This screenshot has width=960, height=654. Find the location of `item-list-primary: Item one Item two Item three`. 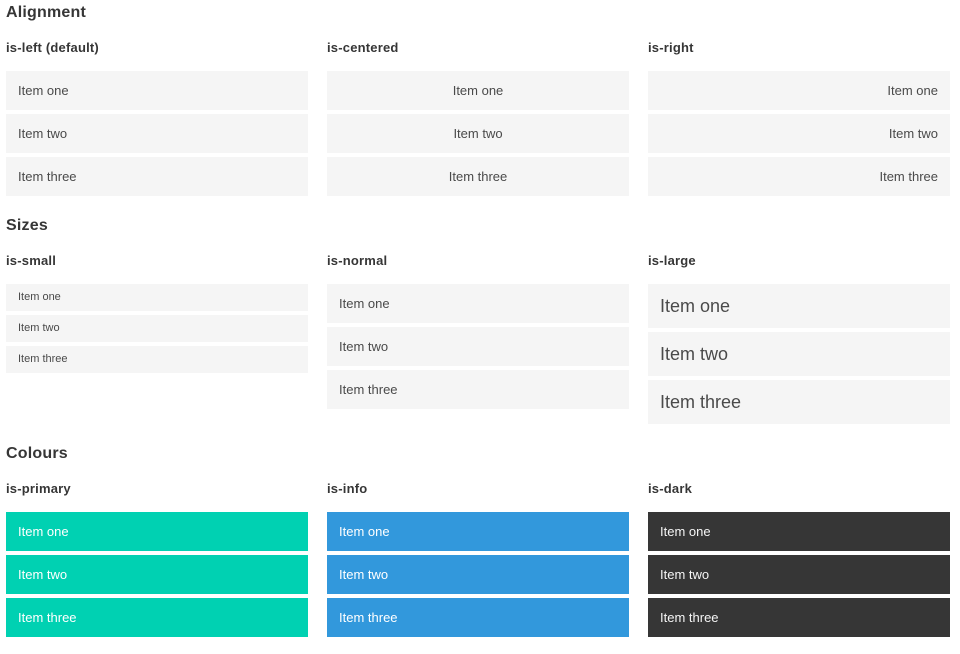

item-list-primary: Item one Item two Item three is located at coordinates (157, 574).